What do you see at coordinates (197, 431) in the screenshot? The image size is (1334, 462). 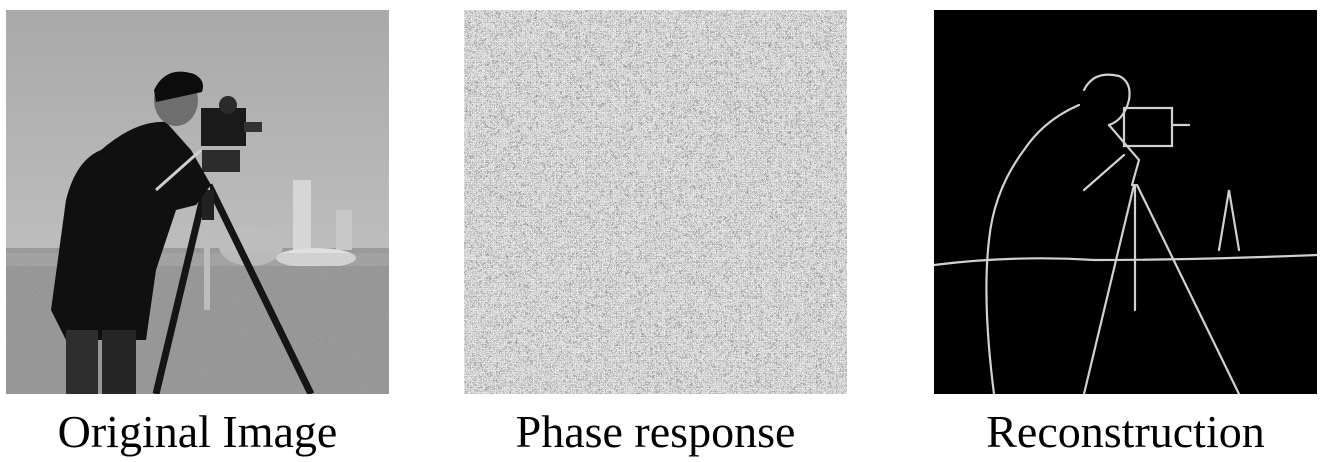 I see `caption-original: Original Image` at bounding box center [197, 431].